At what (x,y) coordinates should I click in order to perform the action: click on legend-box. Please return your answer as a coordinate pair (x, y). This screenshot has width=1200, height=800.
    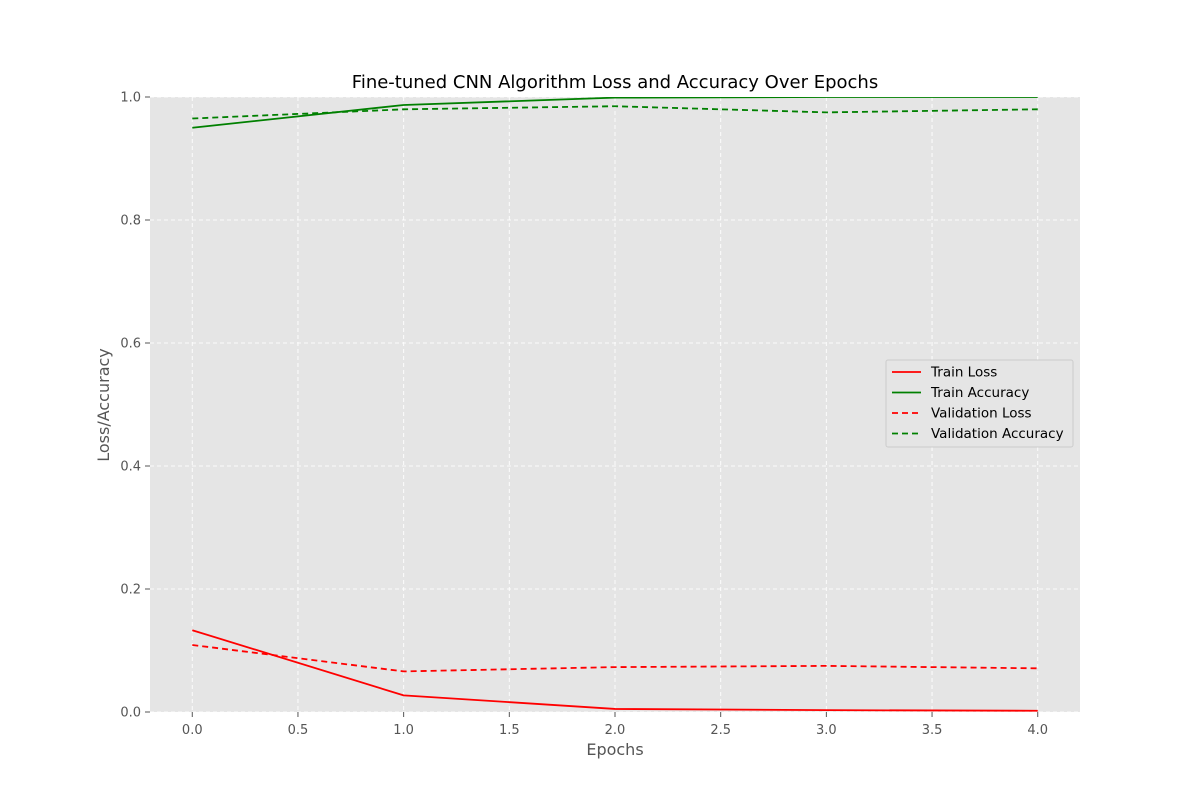
    Looking at the image, I should click on (979, 403).